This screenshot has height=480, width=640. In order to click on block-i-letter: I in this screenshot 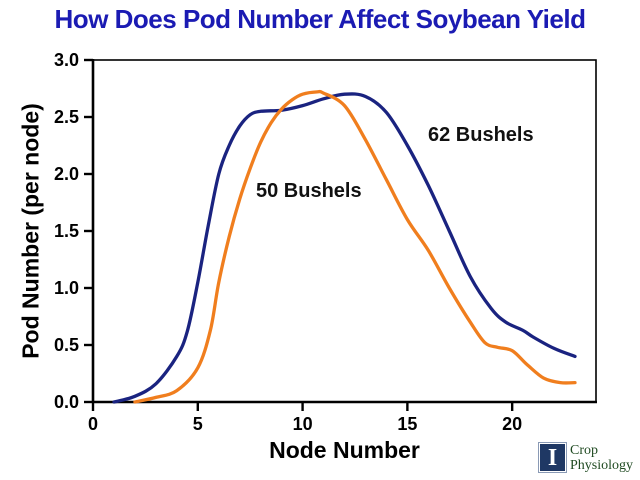, I will do `click(552, 457)`.